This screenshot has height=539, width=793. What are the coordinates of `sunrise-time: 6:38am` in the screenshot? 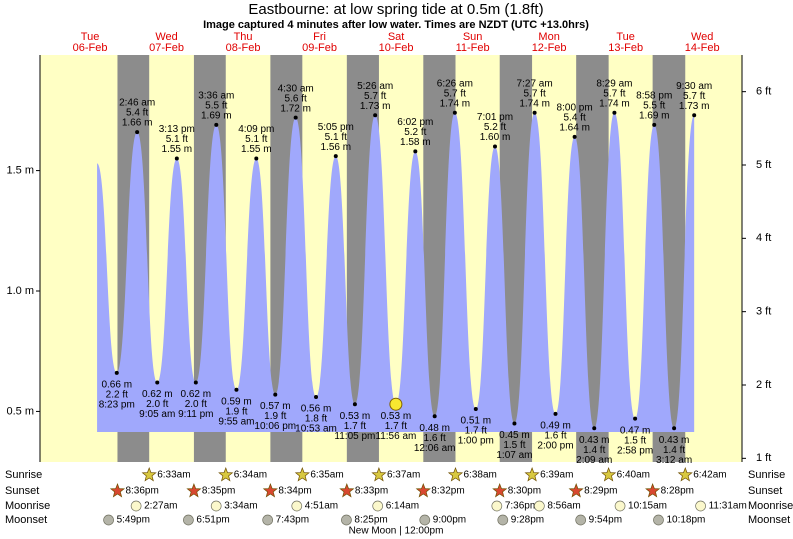 It's located at (480, 475).